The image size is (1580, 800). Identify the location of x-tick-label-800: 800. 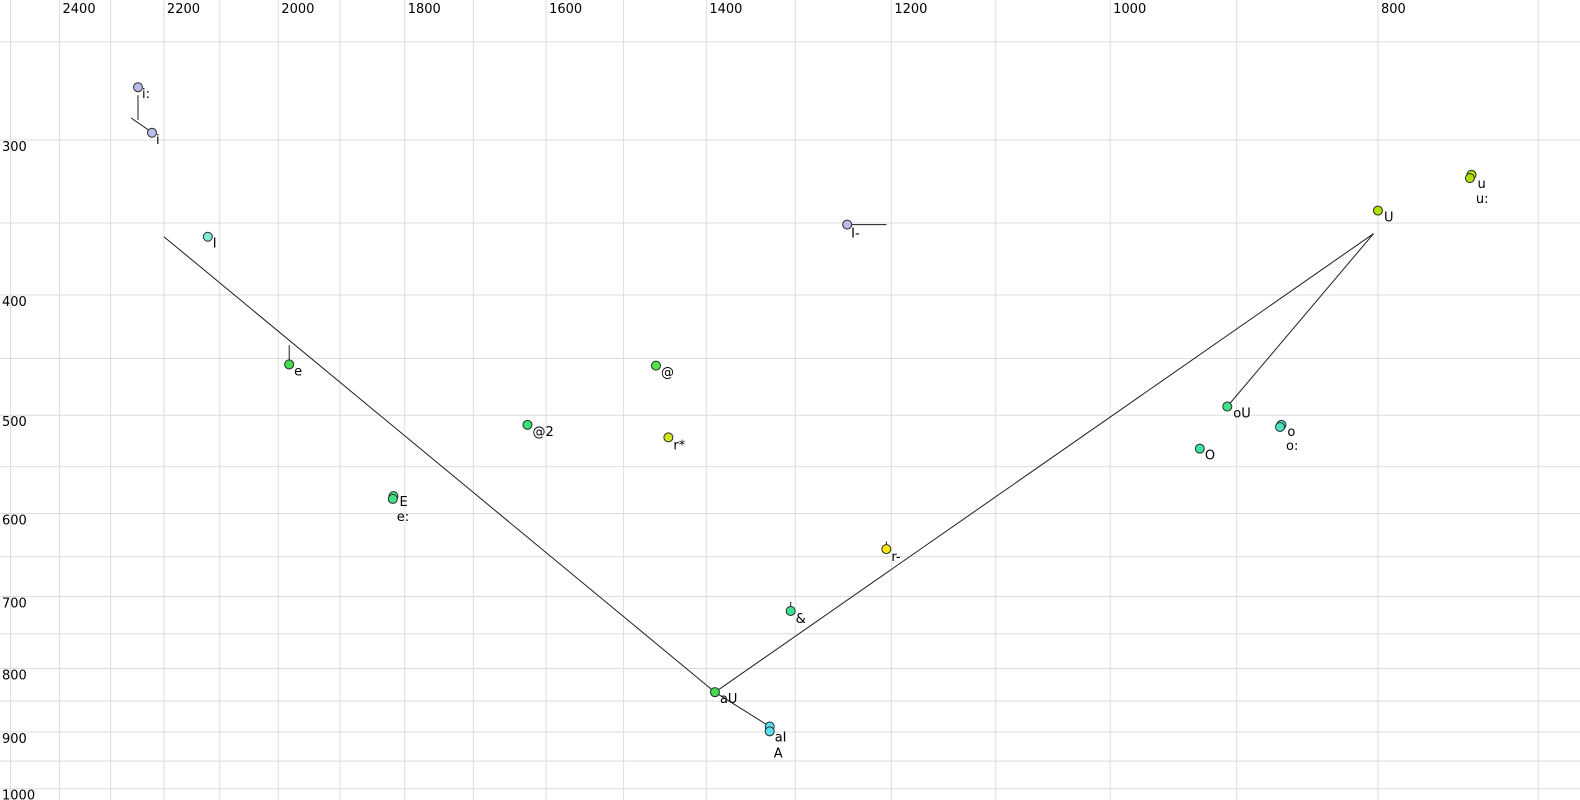
(1393, 9).